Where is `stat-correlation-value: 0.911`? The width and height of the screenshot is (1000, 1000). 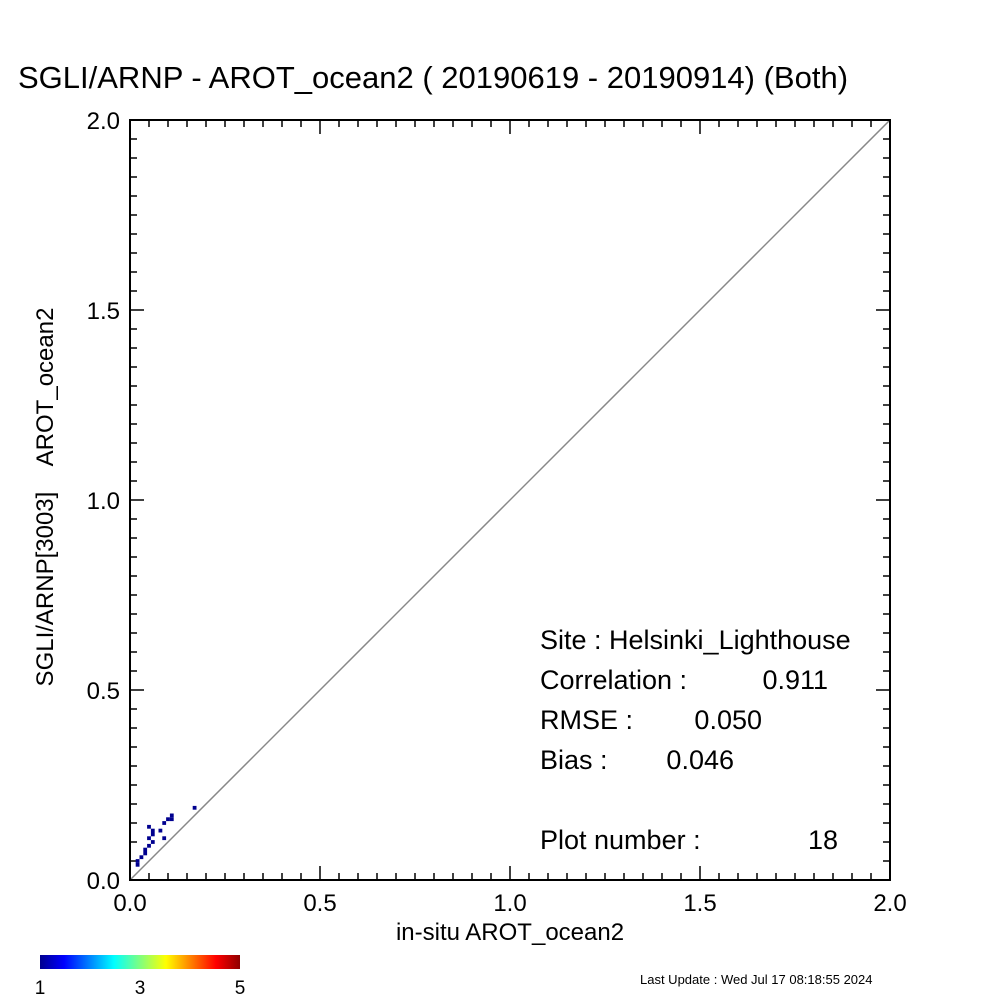 stat-correlation-value: 0.911 is located at coordinates (795, 680).